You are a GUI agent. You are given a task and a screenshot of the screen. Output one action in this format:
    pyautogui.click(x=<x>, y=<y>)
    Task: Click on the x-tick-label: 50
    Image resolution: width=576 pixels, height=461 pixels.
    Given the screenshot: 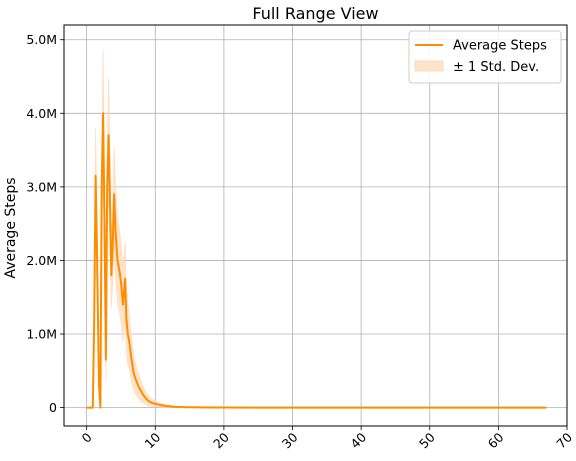 What is the action you would take?
    pyautogui.click(x=427, y=440)
    